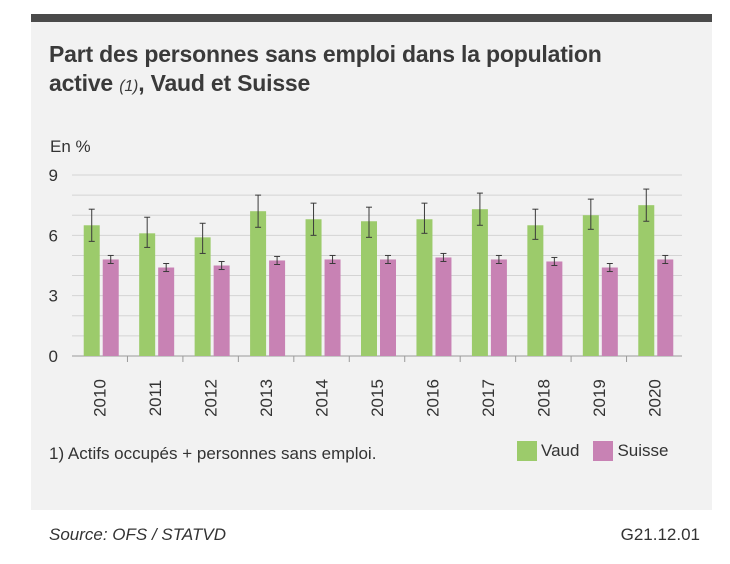 The image size is (730, 564). I want to click on legend-item-vaud: Vaud, so click(548, 451).